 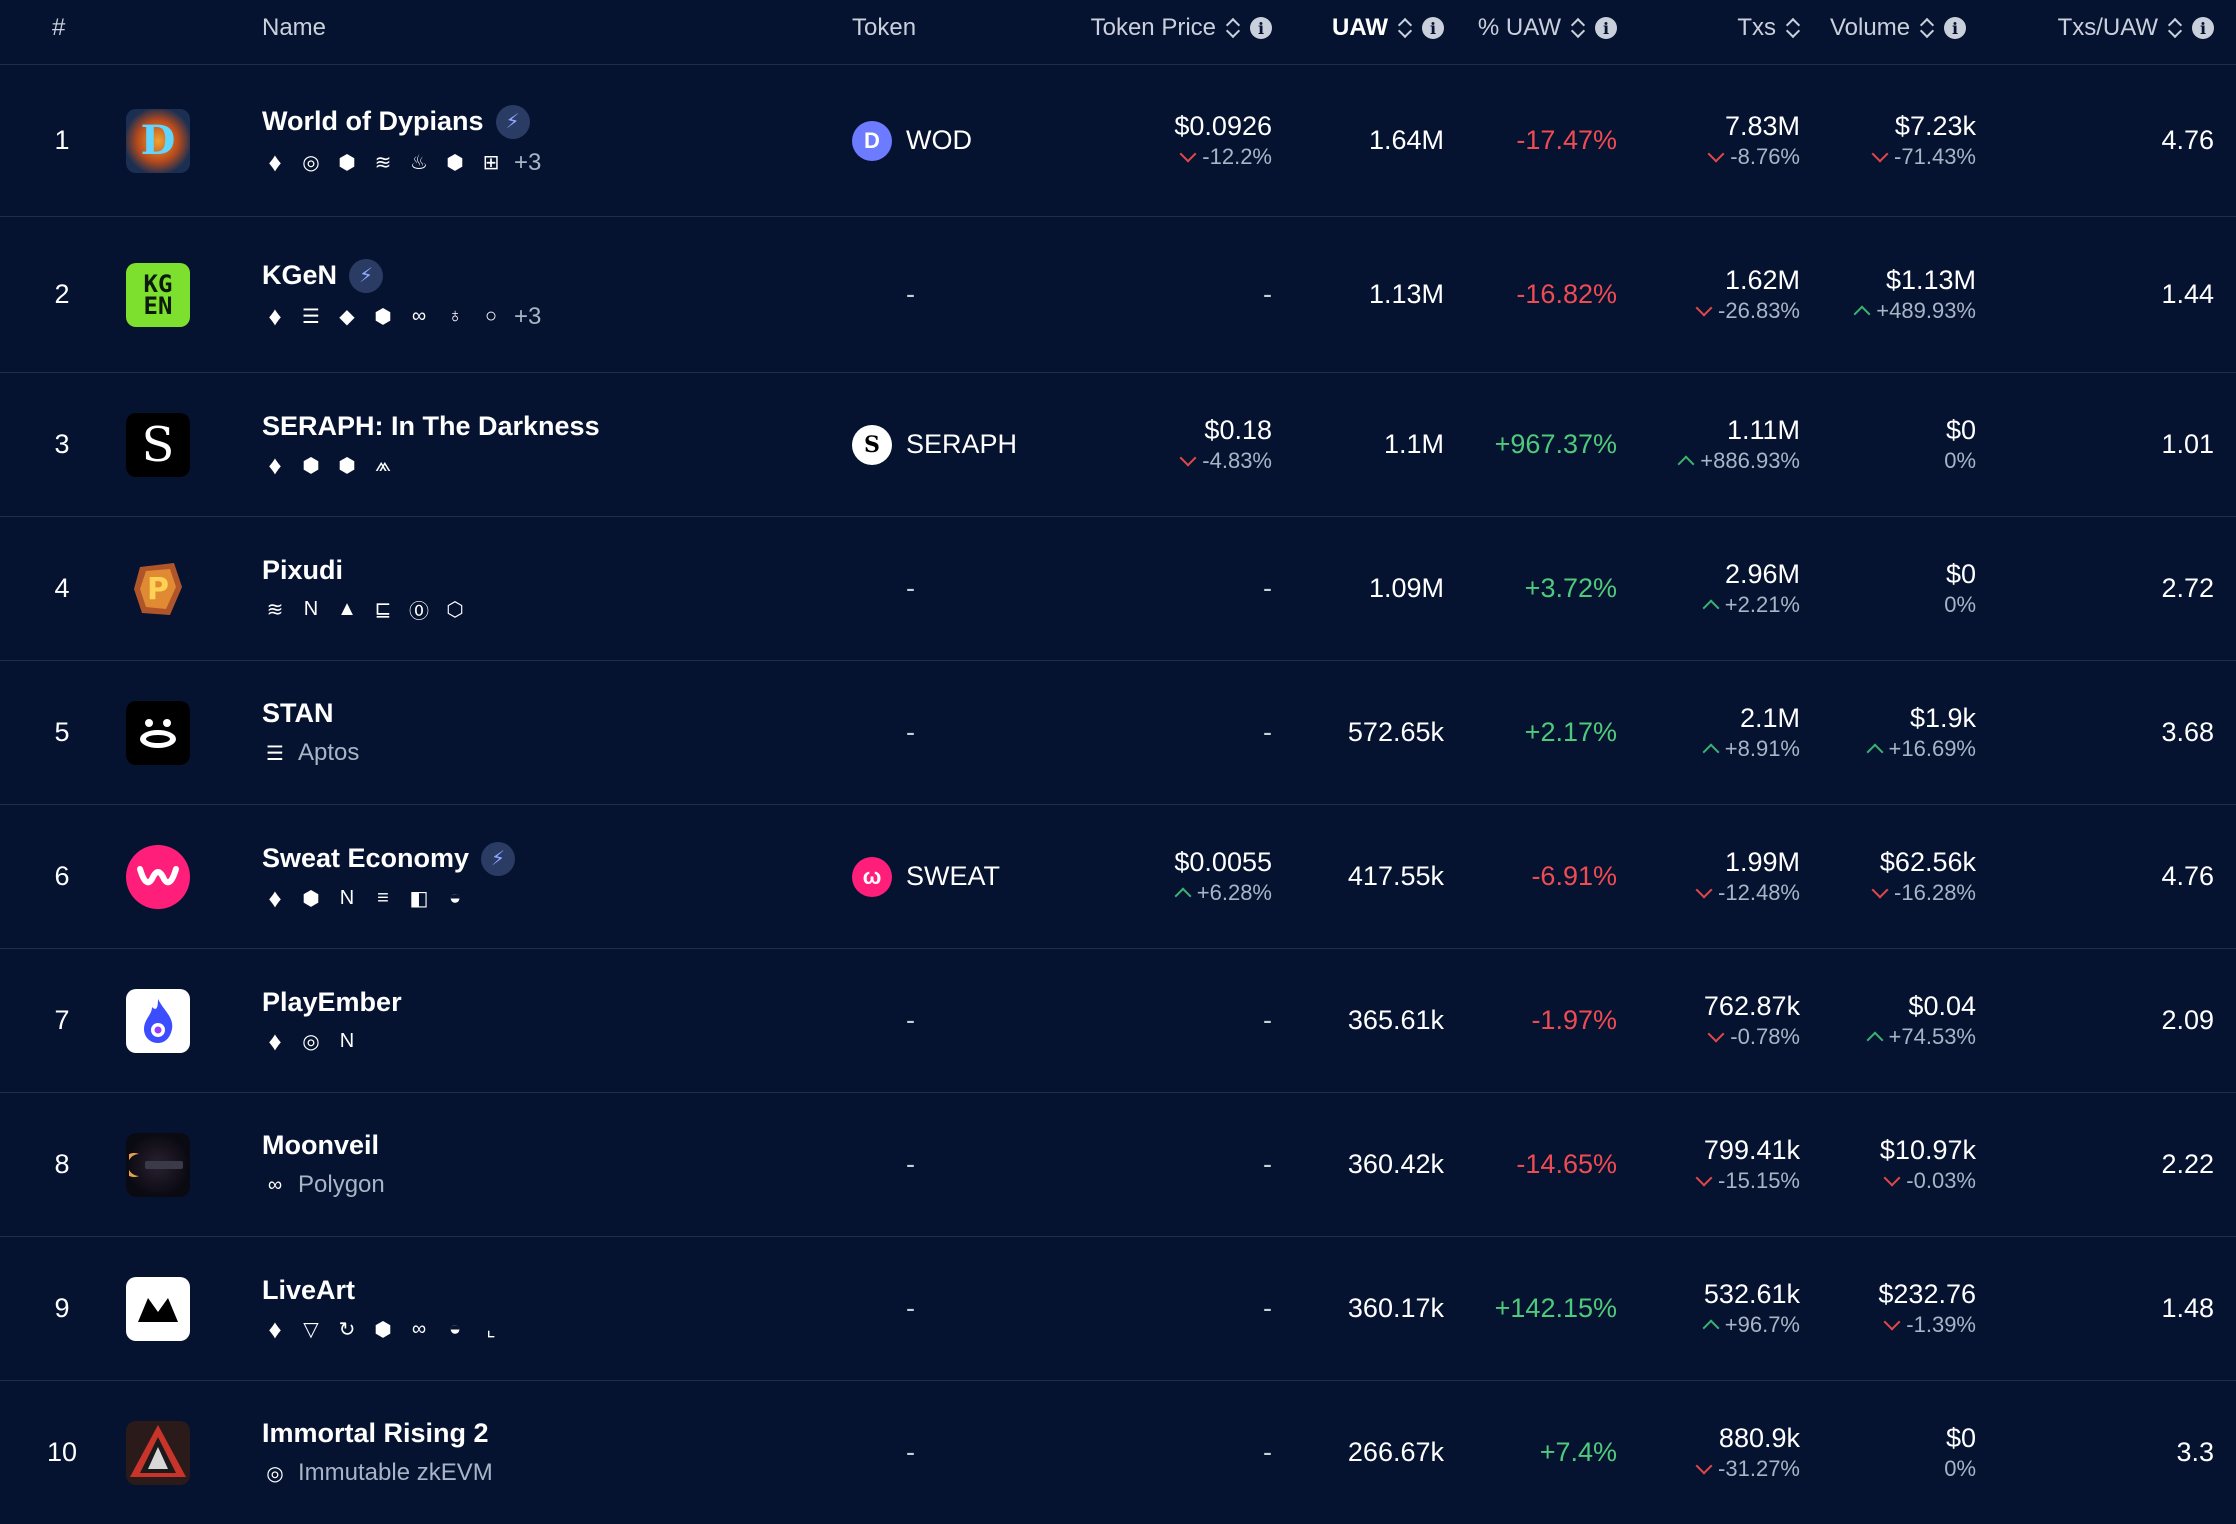 What do you see at coordinates (2107, 1452) in the screenshot?
I see `txs-per-uaw-cell: 3.3` at bounding box center [2107, 1452].